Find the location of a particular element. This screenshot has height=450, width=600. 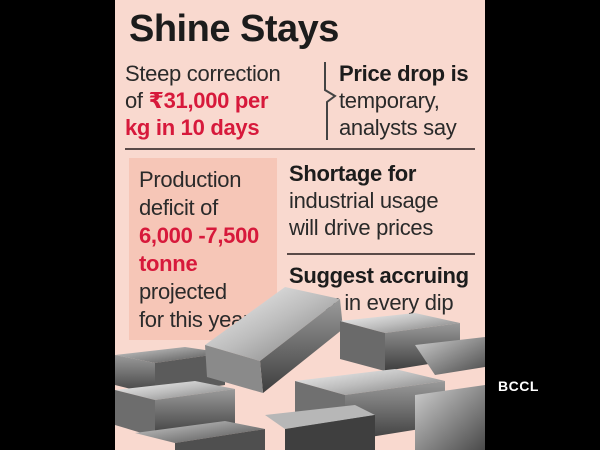

infographic-title: Shine Stays is located at coordinates (234, 29).